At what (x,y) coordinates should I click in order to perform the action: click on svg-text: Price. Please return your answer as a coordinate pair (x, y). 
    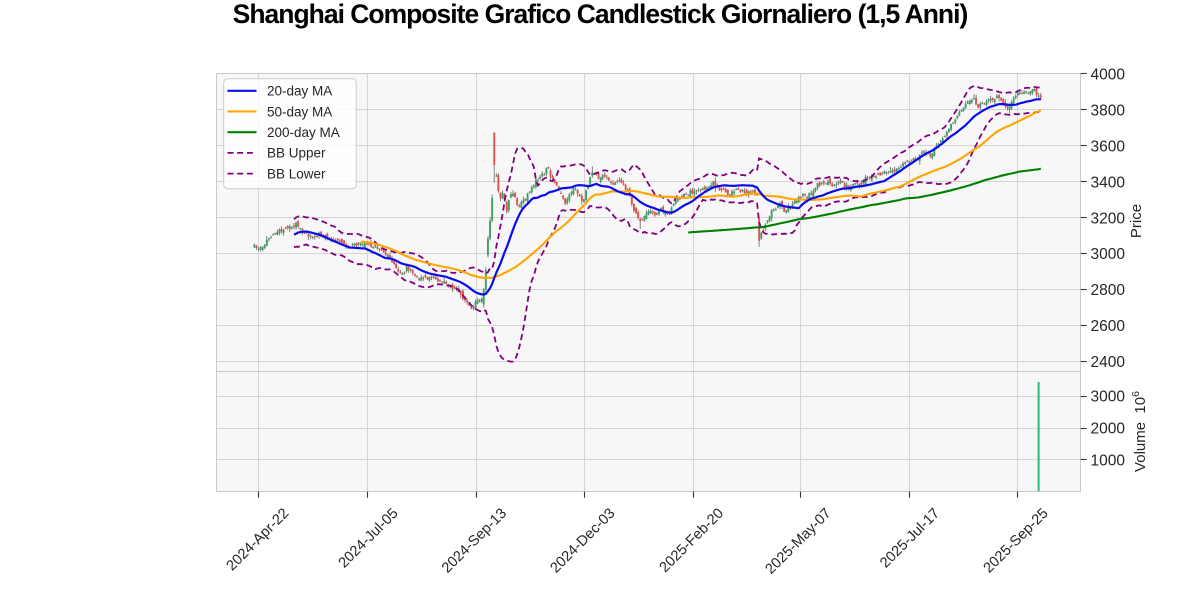
    Looking at the image, I should click on (1136, 221).